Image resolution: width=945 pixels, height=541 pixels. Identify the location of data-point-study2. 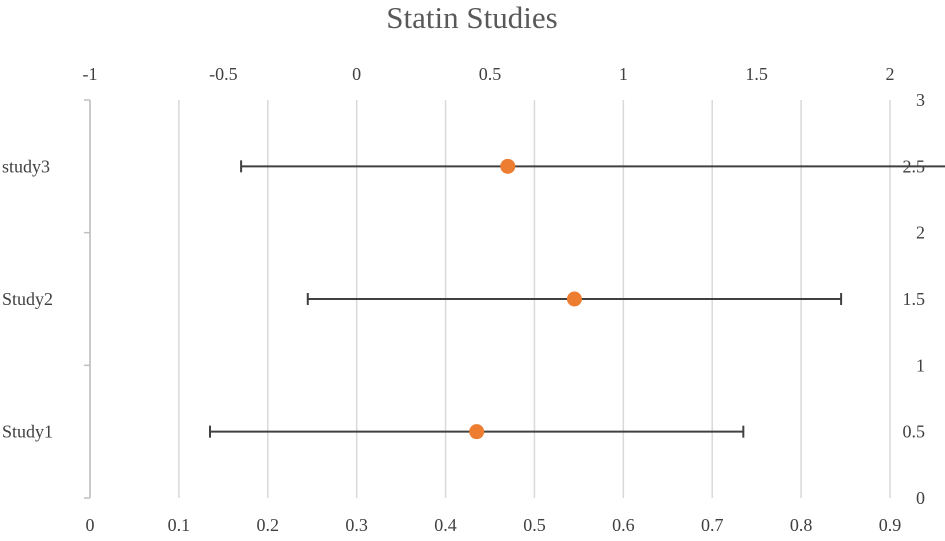
(574, 299).